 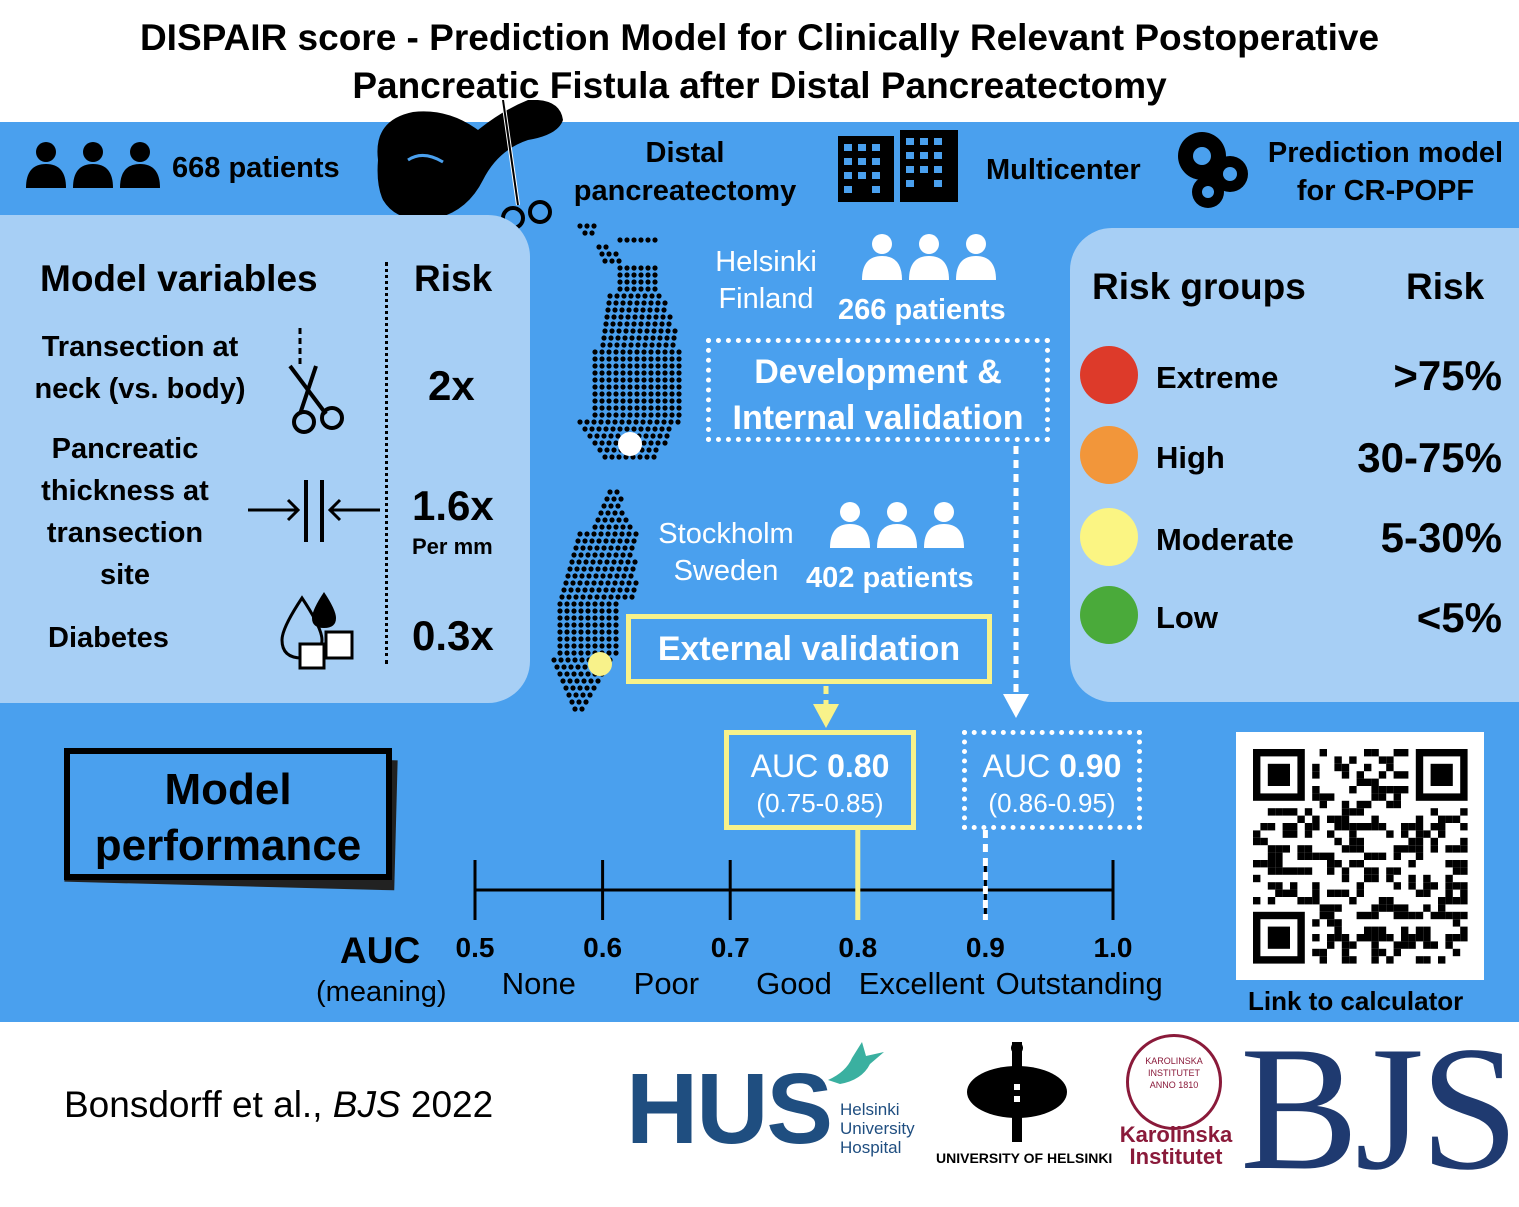 What do you see at coordinates (921, 983) in the screenshot?
I see `auc-meaning-label: Excellent` at bounding box center [921, 983].